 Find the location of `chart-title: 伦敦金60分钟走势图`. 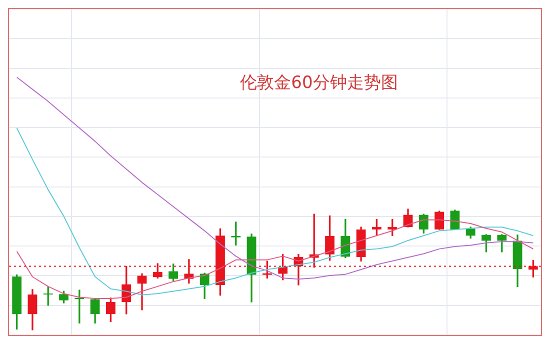

chart-title: 伦敦金60分钟走势图 is located at coordinates (319, 83).